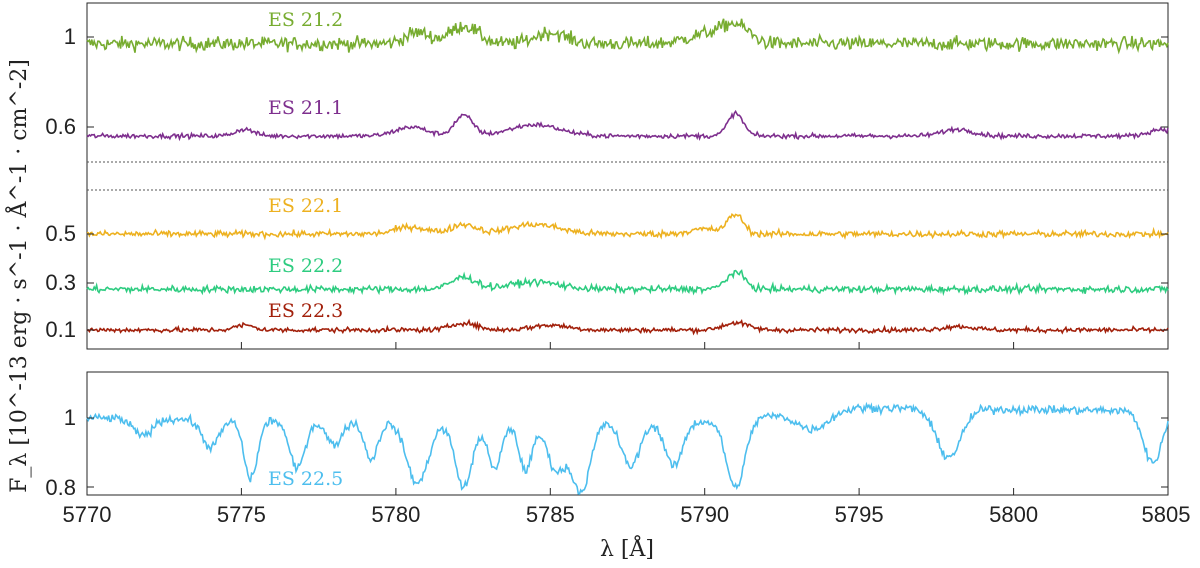  What do you see at coordinates (627, 548) in the screenshot?
I see `x-axis-title: λ [Å]` at bounding box center [627, 548].